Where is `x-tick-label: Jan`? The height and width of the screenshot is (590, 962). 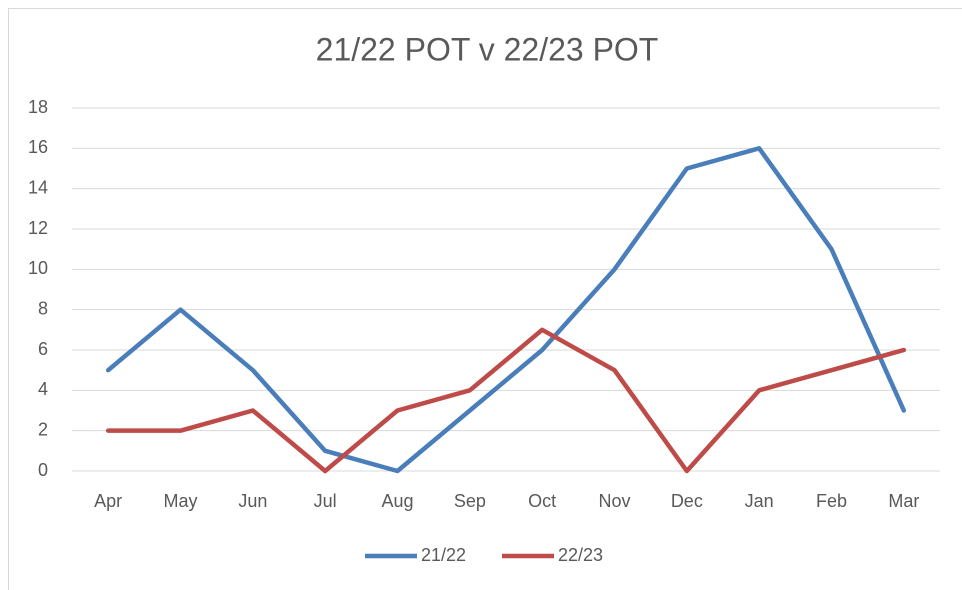
x-tick-label: Jan is located at coordinates (759, 501).